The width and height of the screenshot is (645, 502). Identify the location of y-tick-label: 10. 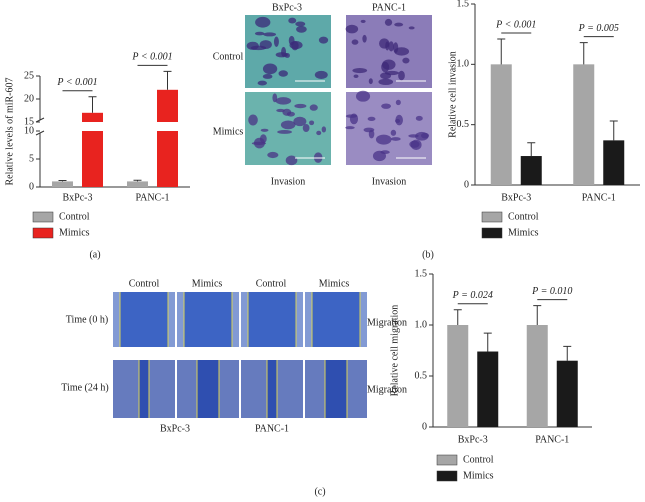
(29, 130).